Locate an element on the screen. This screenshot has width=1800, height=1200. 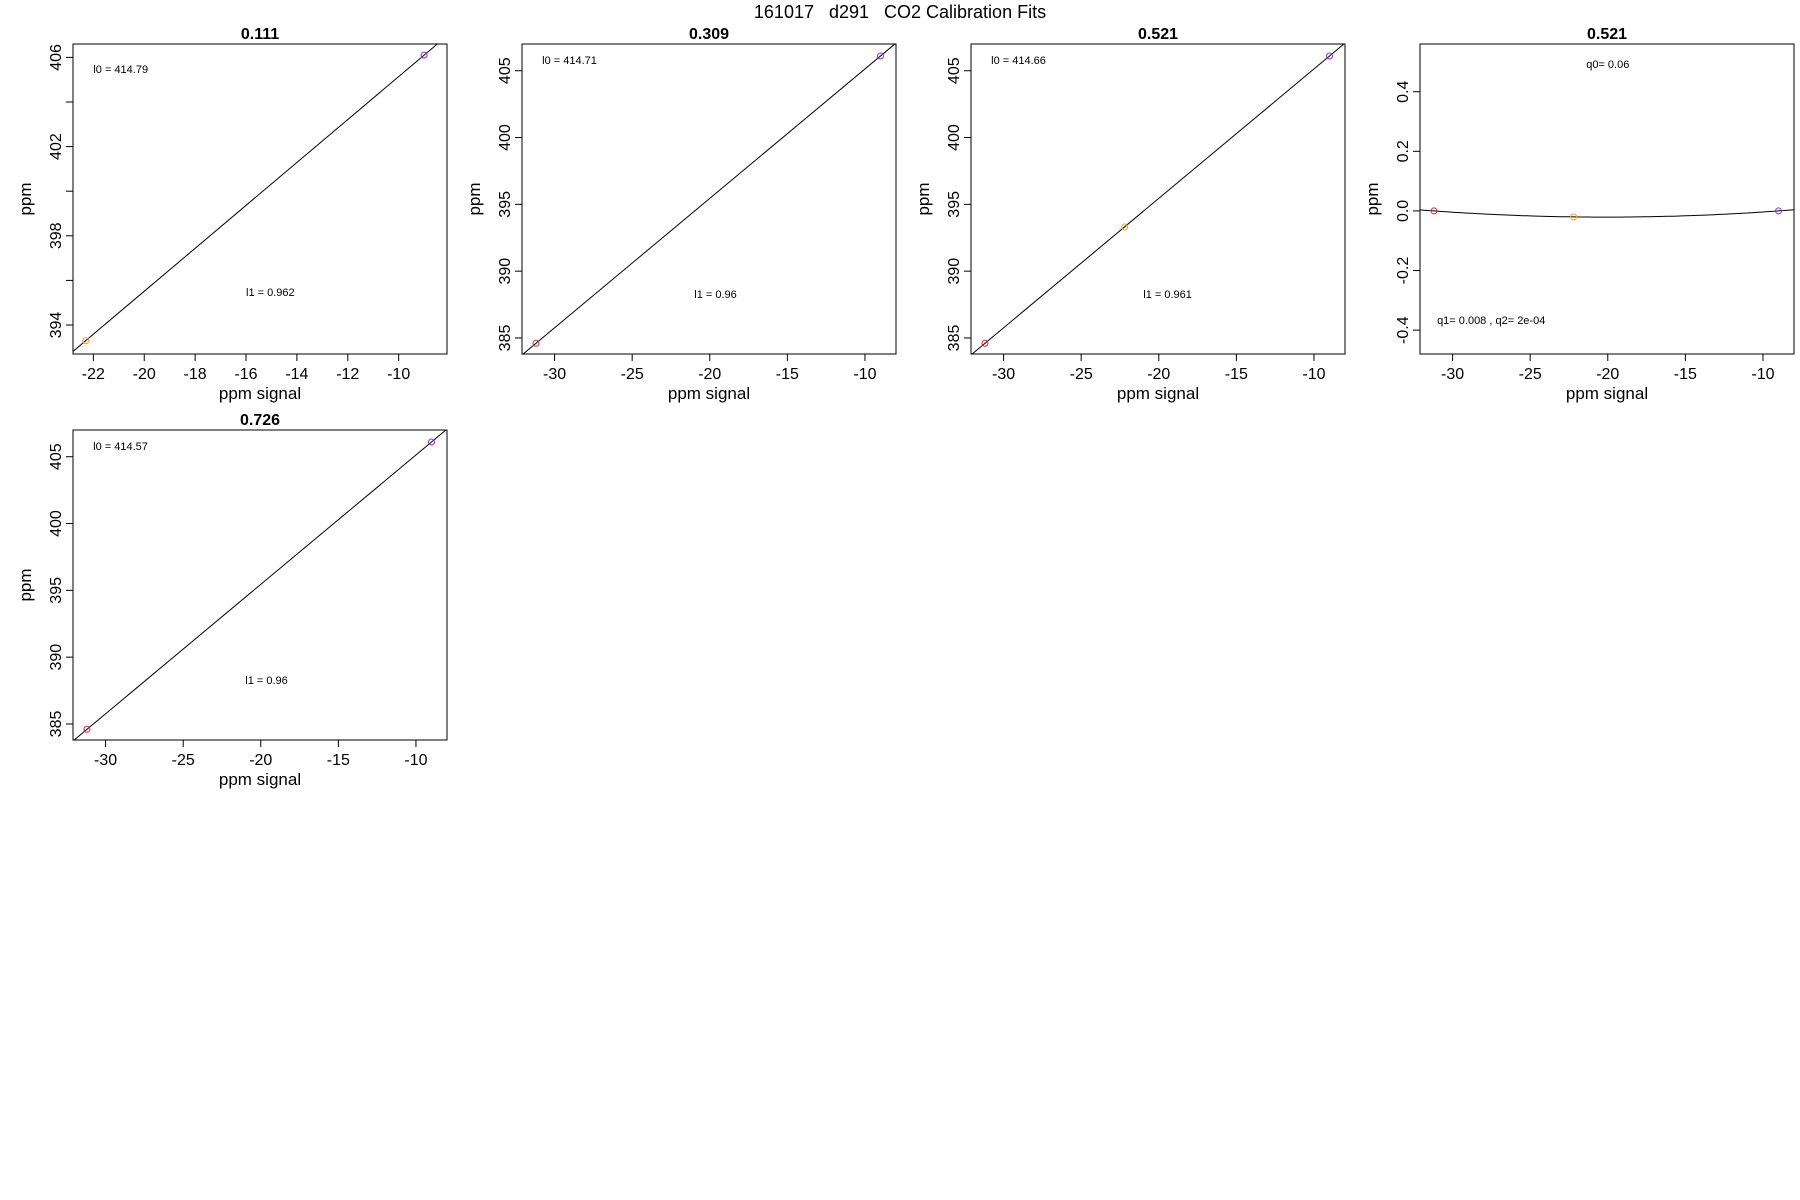
fit-annotation: l0 = 414.79 is located at coordinates (120, 70).